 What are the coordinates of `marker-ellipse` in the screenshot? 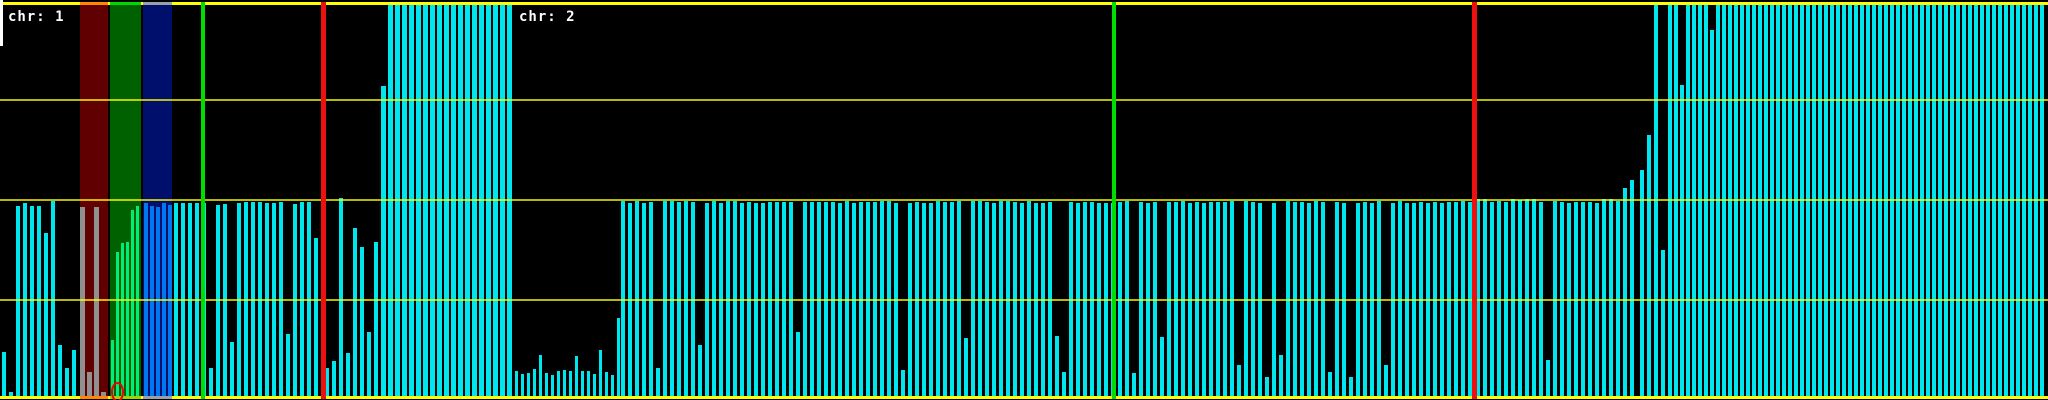 It's located at (117, 391).